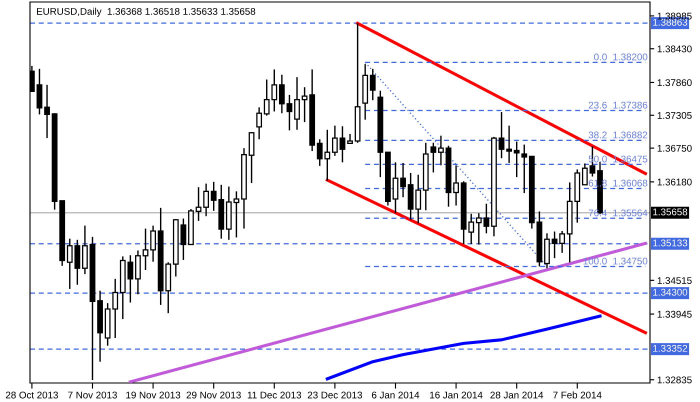 This screenshot has width=700, height=402. I want to click on ref-line-label: 1.33352, so click(670, 348).